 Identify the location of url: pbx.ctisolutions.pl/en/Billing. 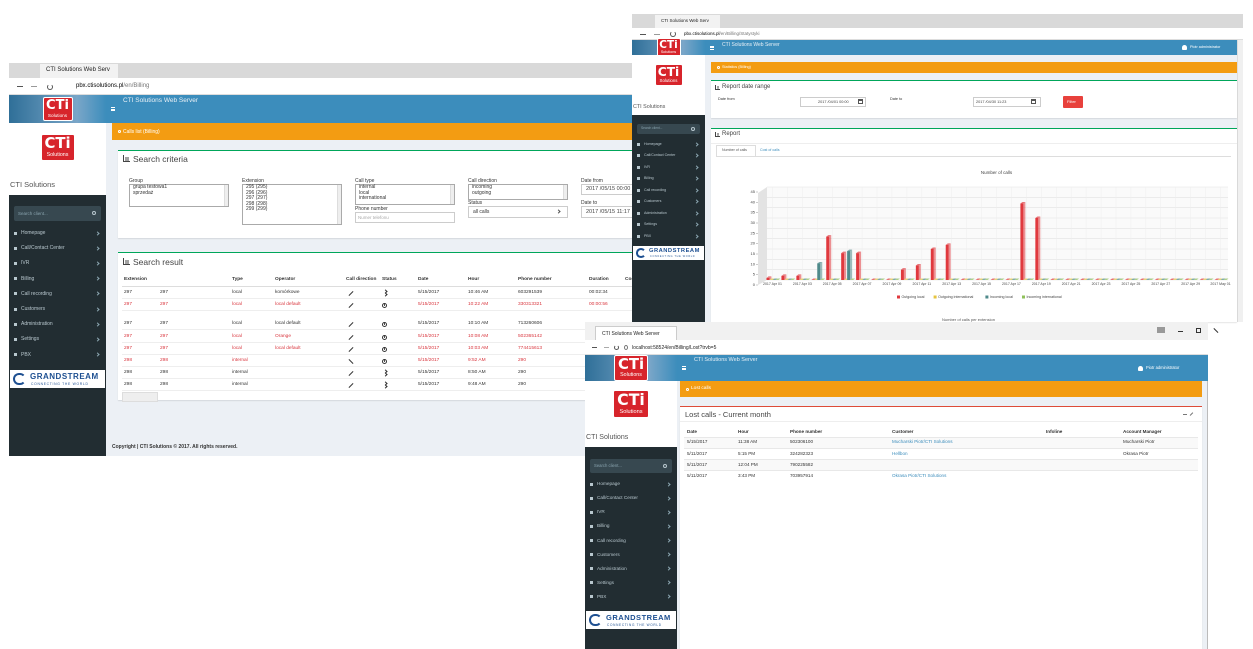
(112, 86).